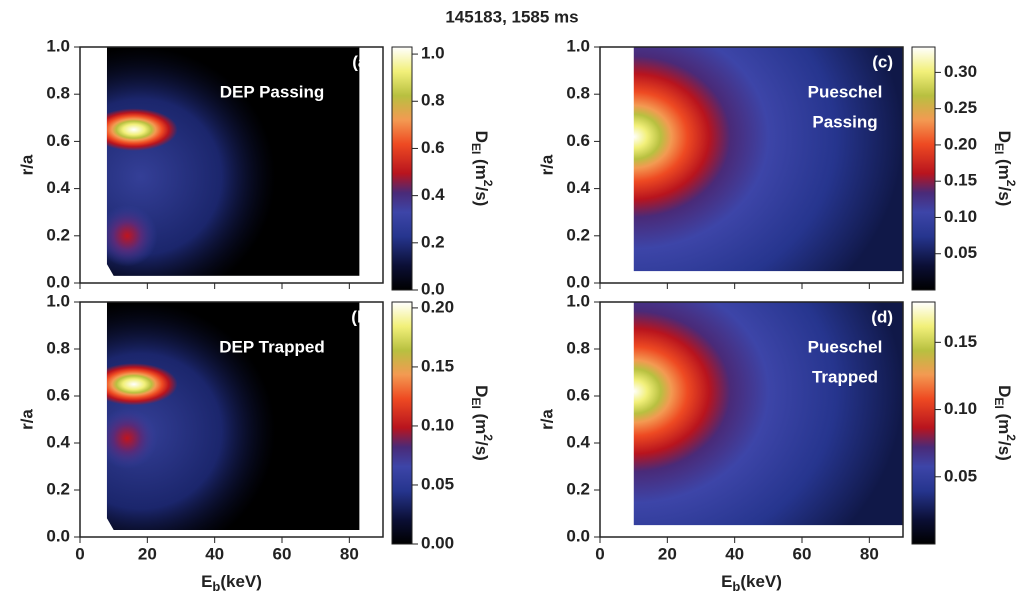  I want to click on colorbar-tick-label: 0.25, so click(960, 107).